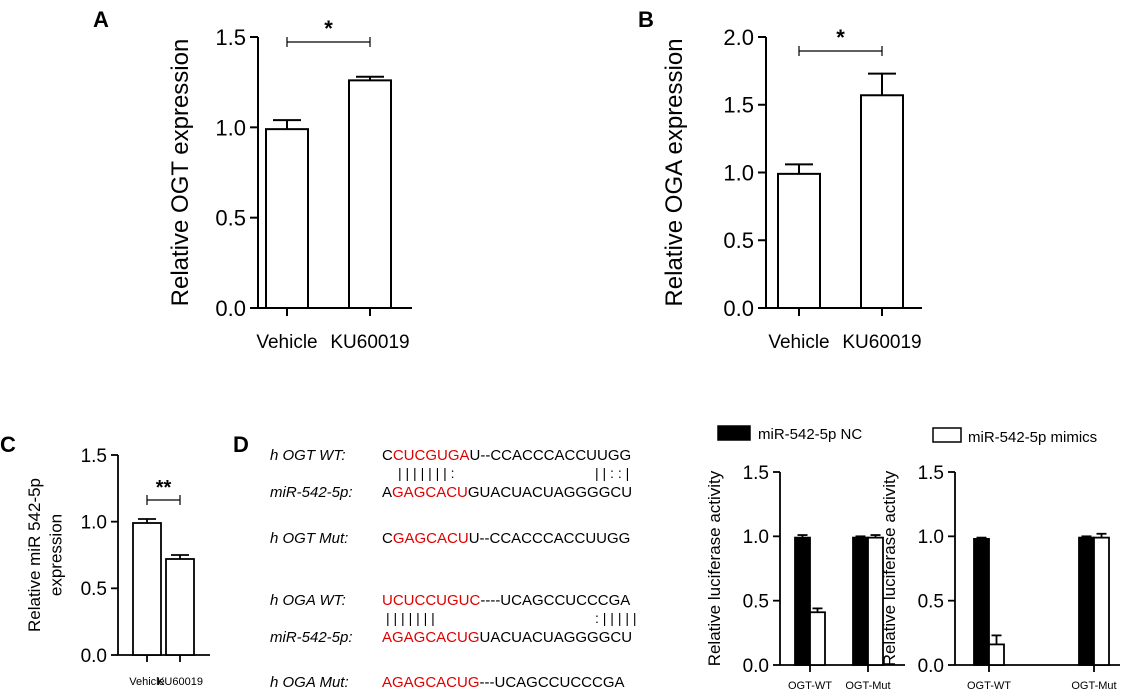 The width and height of the screenshot is (1123, 690). Describe the element at coordinates (431, 455) in the screenshot. I see `seq-ogt-wt-seed: CUCGUGA` at that location.